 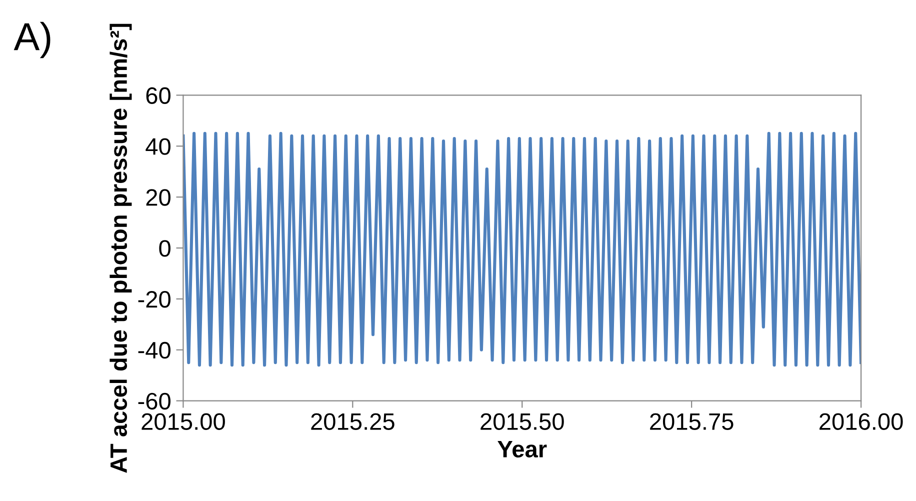 I want to click on y-tick-label: -60, so click(x=154, y=401).